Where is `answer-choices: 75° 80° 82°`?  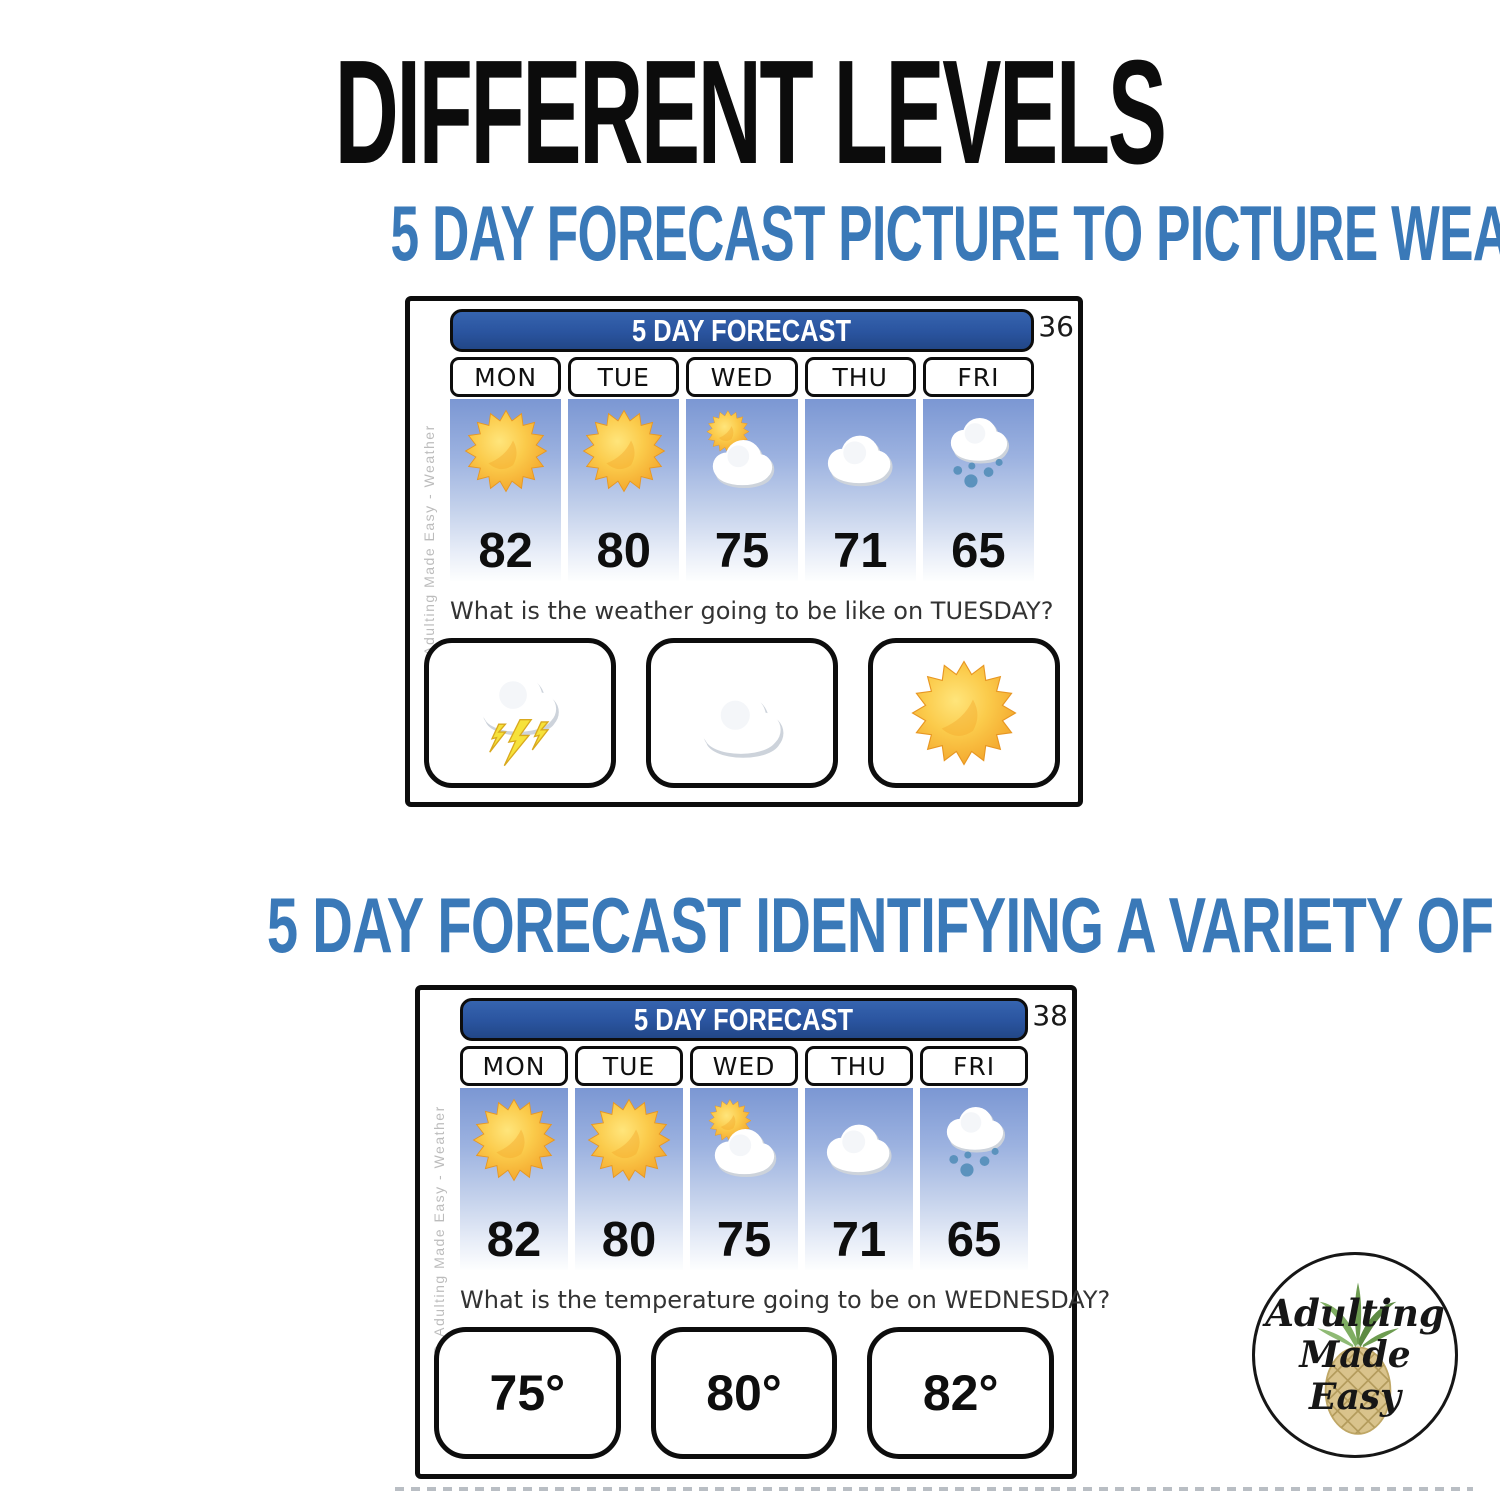 answer-choices: 75° 80° 82° is located at coordinates (744, 1393).